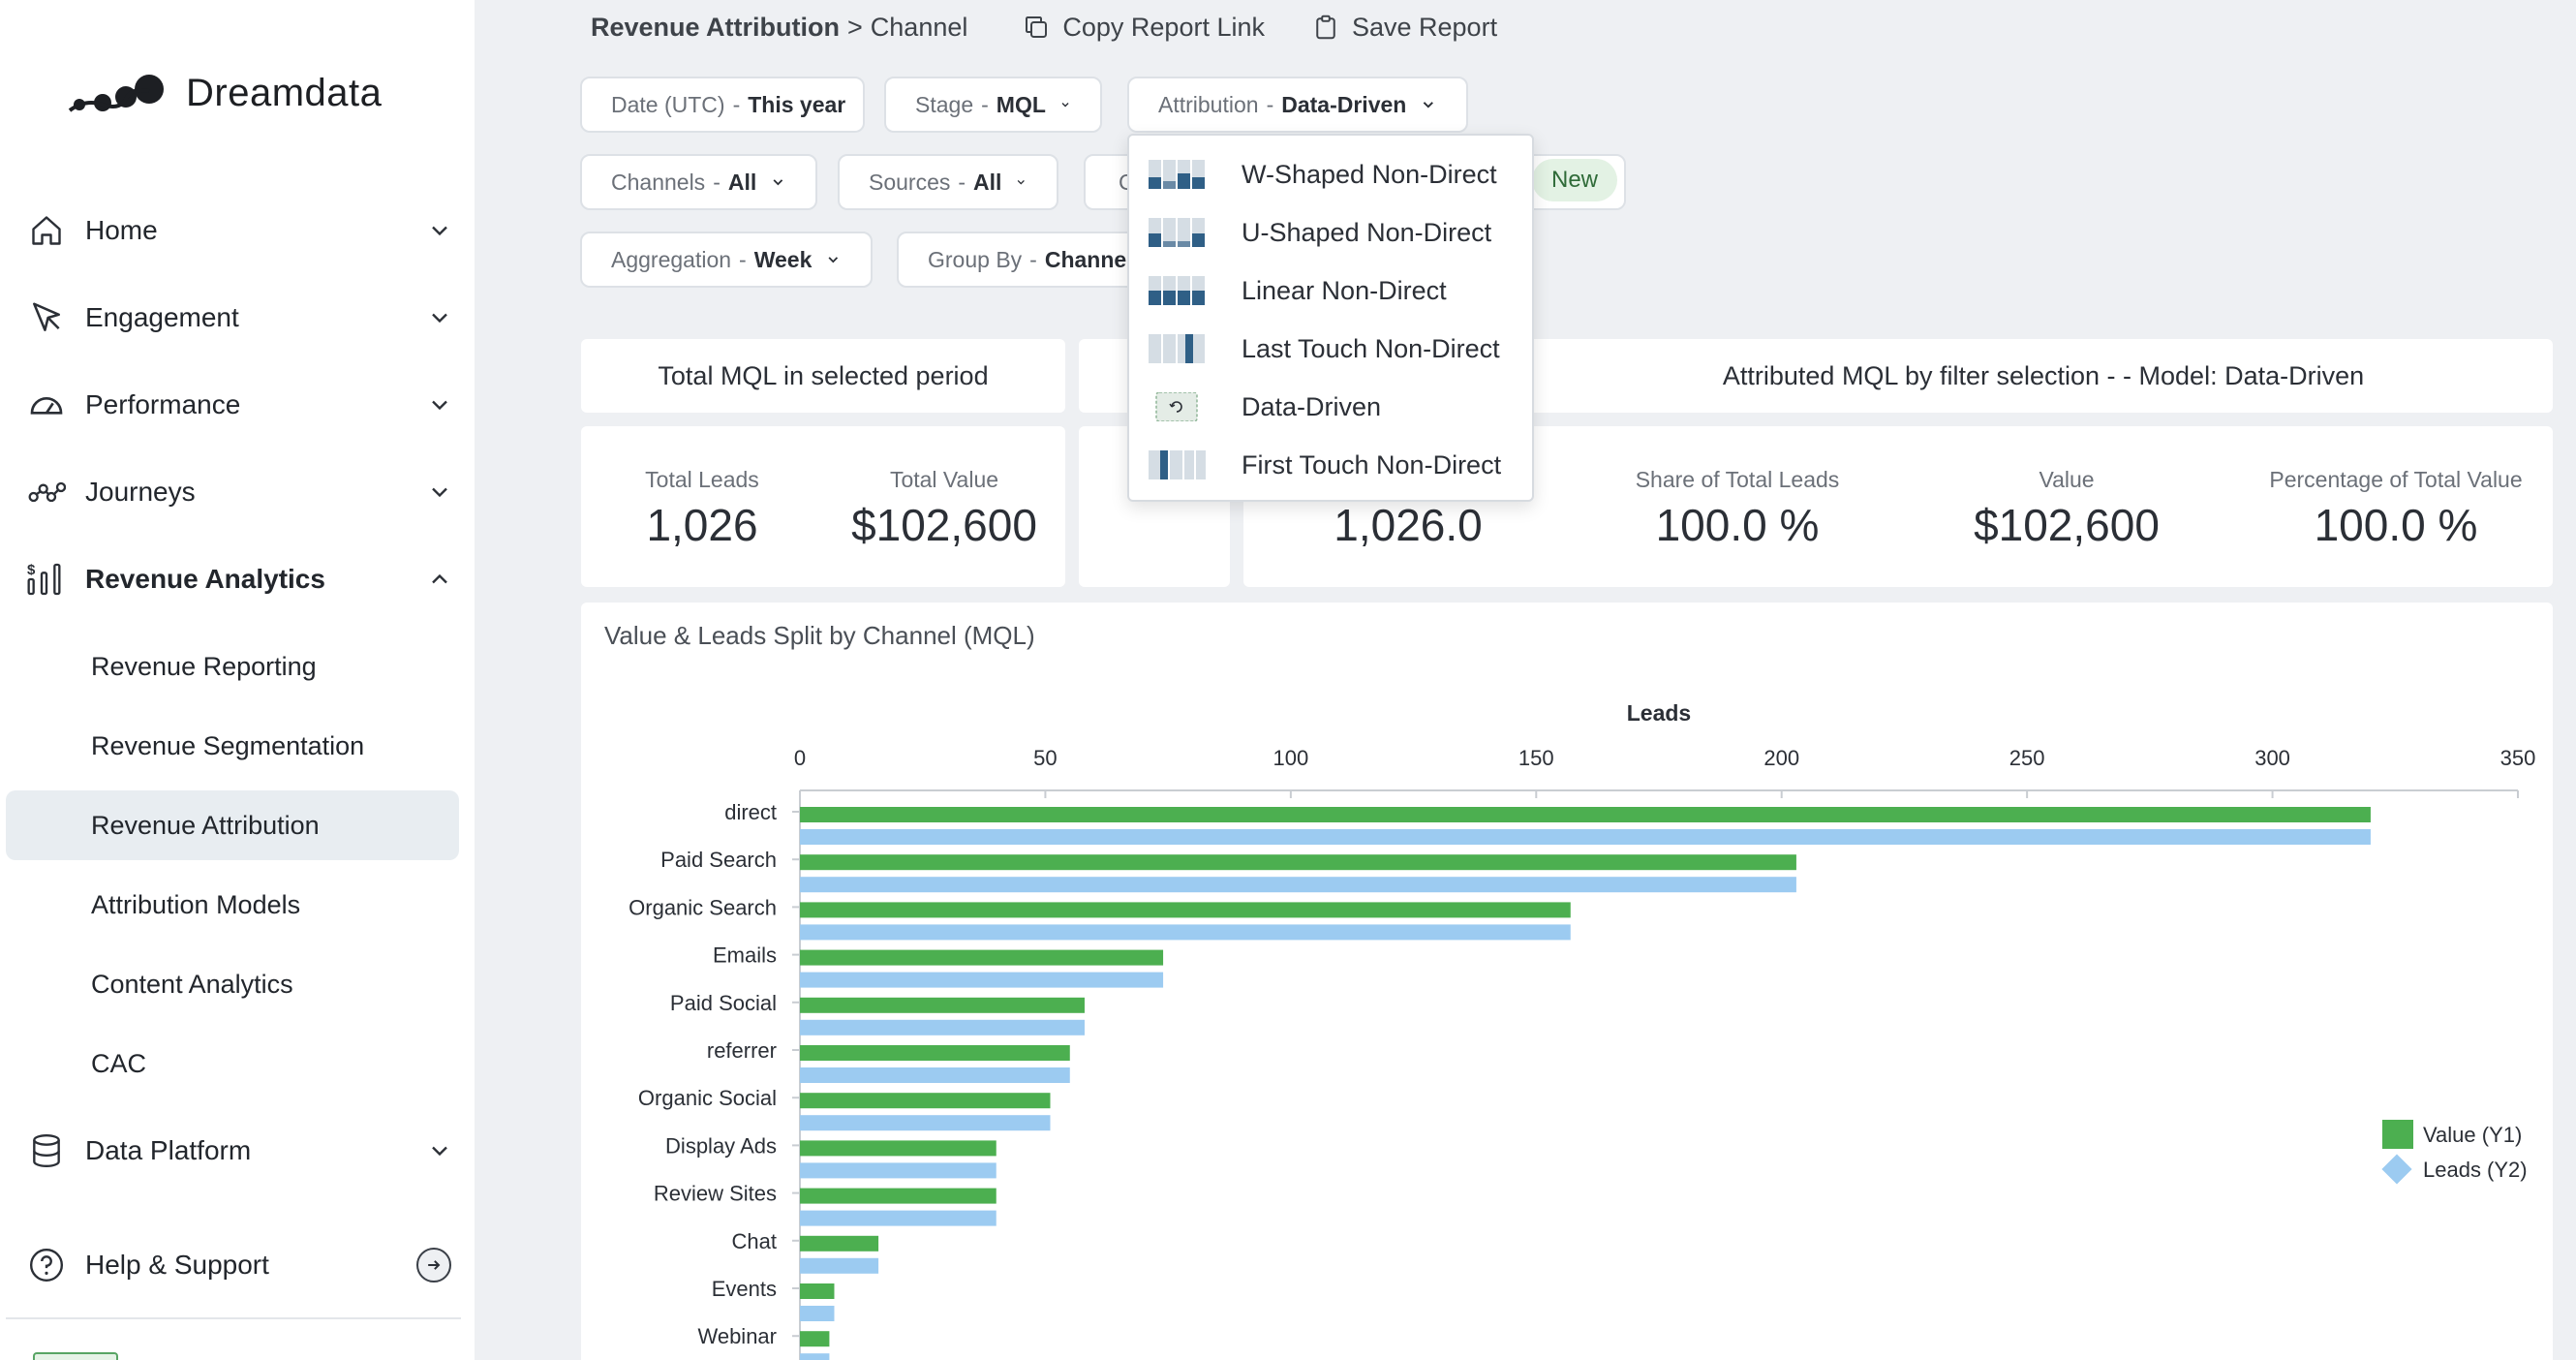 This screenshot has height=1360, width=2576. What do you see at coordinates (46, 405) in the screenshot?
I see `speedometer-icon` at bounding box center [46, 405].